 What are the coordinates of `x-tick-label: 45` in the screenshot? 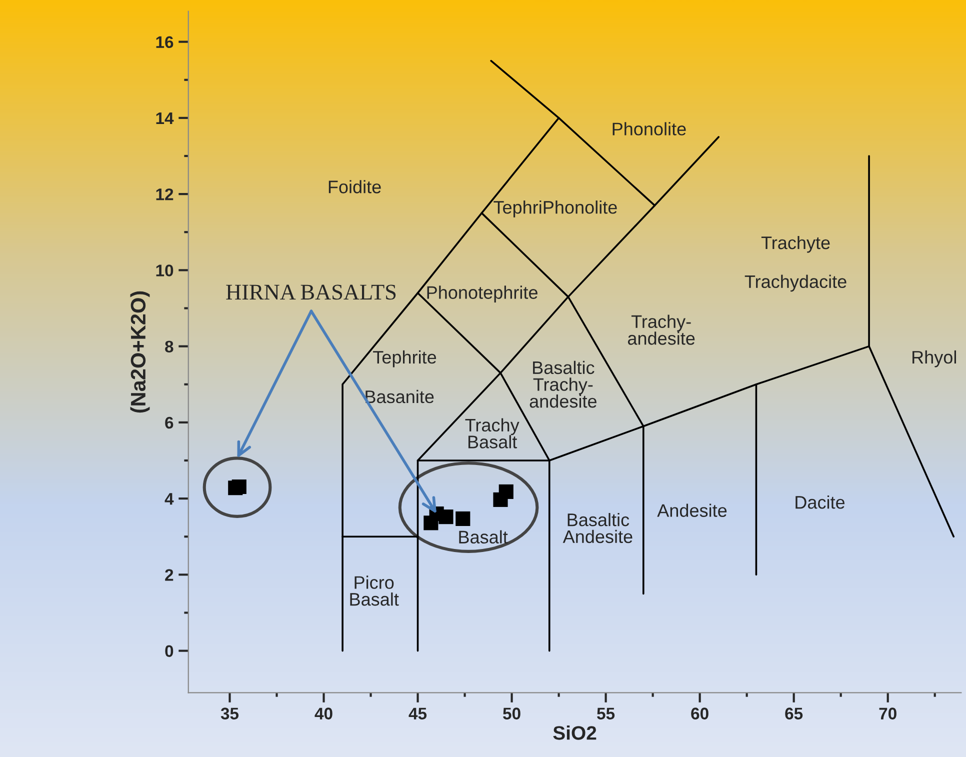 It's located at (417, 714).